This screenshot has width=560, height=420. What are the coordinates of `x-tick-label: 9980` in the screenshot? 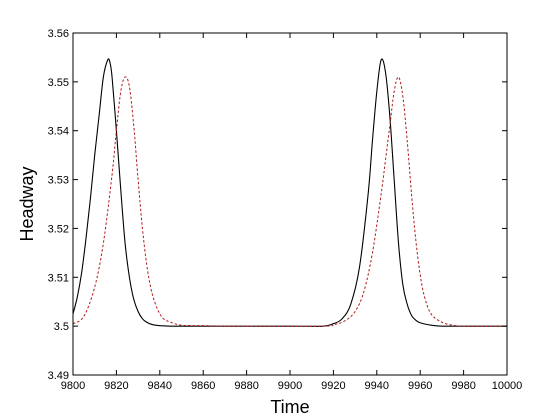 It's located at (463, 386).